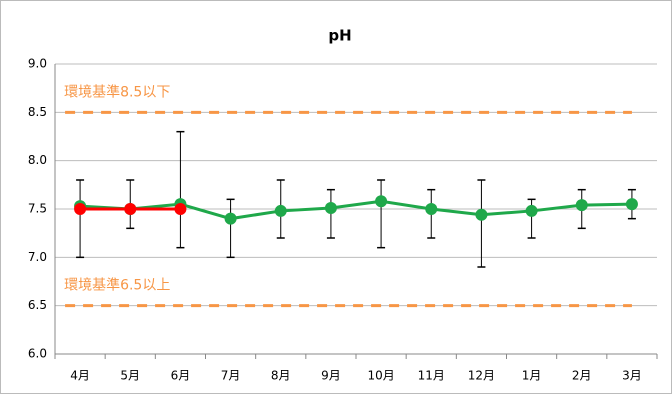  Describe the element at coordinates (181, 376) in the screenshot. I see `x-tick-label: 6月` at that location.